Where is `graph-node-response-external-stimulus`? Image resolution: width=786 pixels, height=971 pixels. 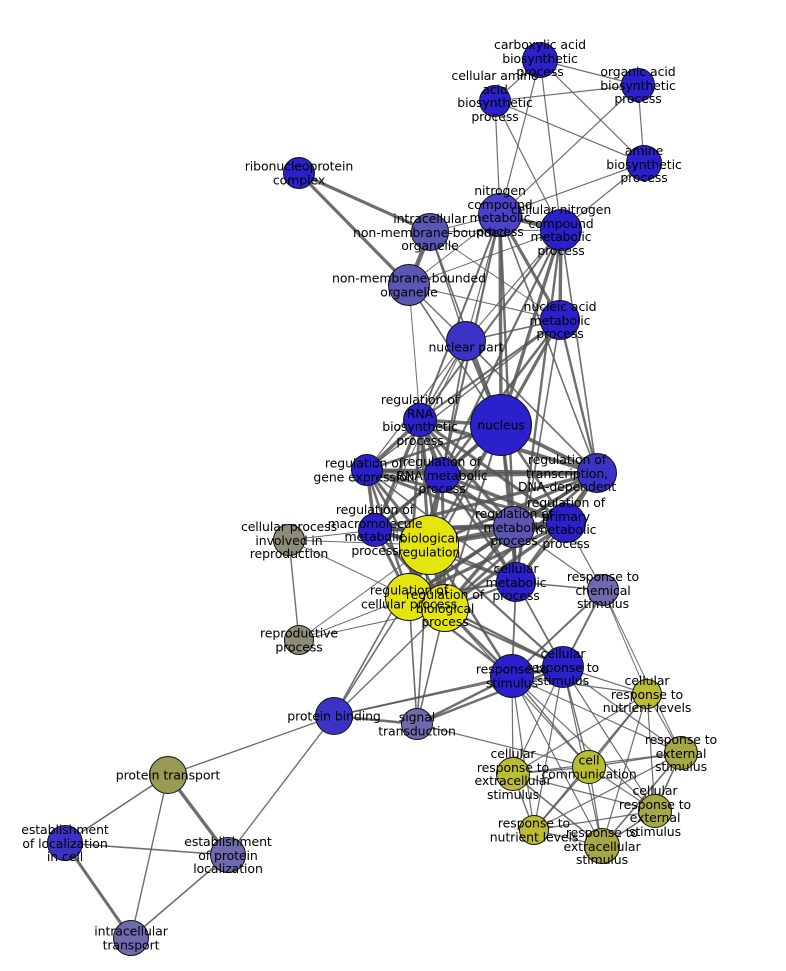 graph-node-response-external-stimulus is located at coordinates (681, 753).